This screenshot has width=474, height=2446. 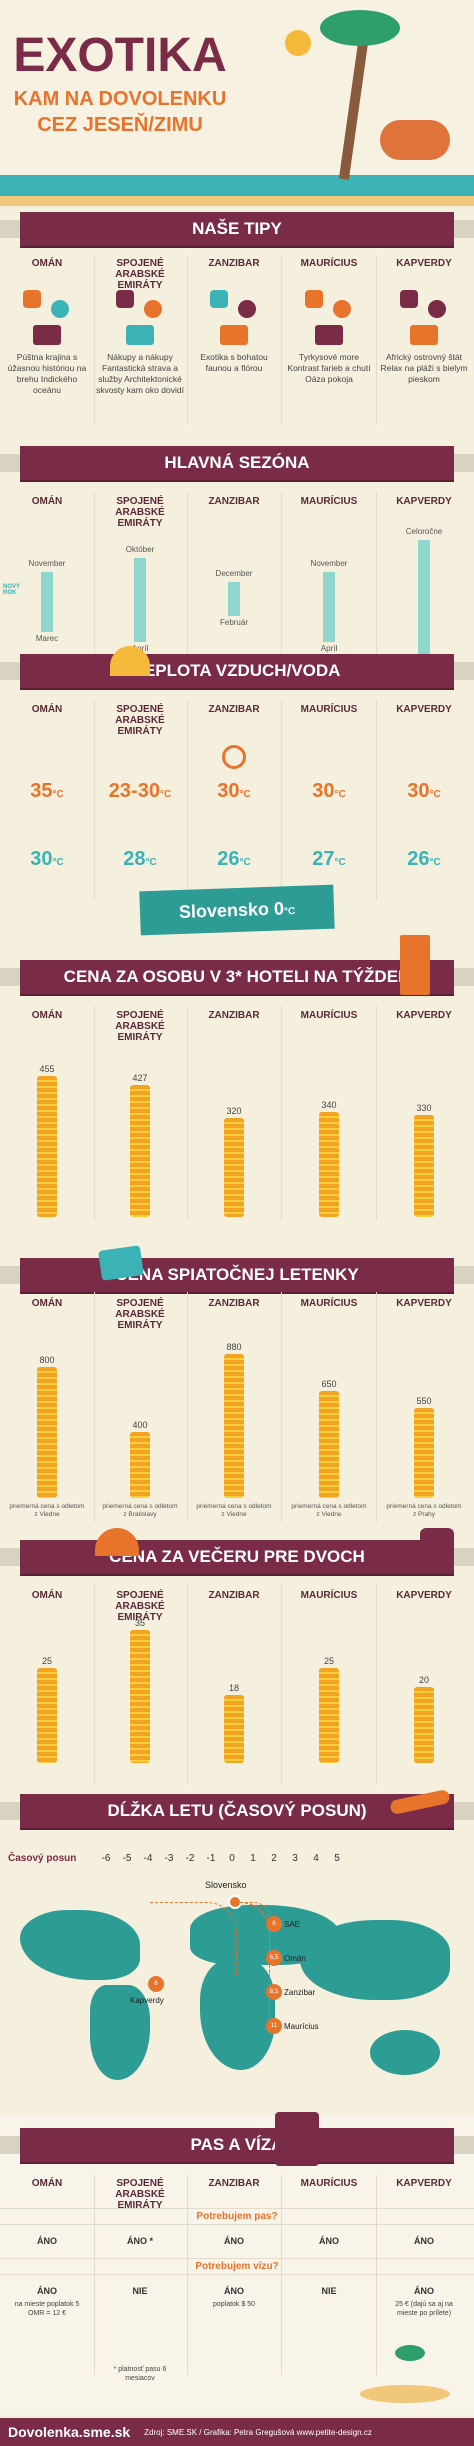 What do you see at coordinates (234, 573) in the screenshot?
I see `season-start: December` at bounding box center [234, 573].